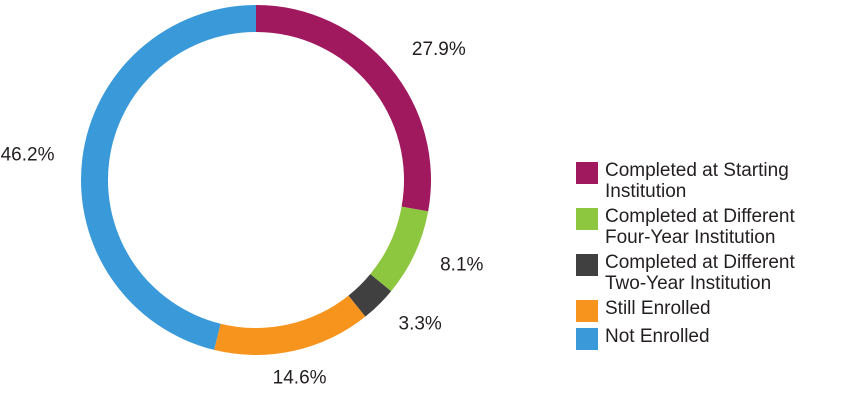 The height and width of the screenshot is (408, 858). What do you see at coordinates (658, 308) in the screenshot?
I see `legend-label: Still Enrolled` at bounding box center [658, 308].